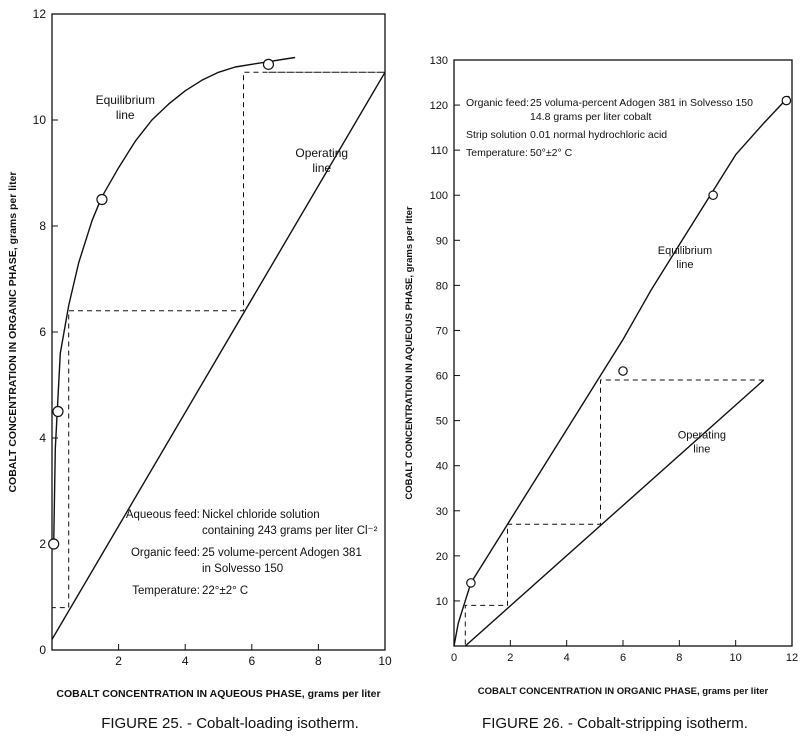 This screenshot has width=800, height=750. Describe the element at coordinates (442, 422) in the screenshot. I see `y-tick-label: 50` at that location.